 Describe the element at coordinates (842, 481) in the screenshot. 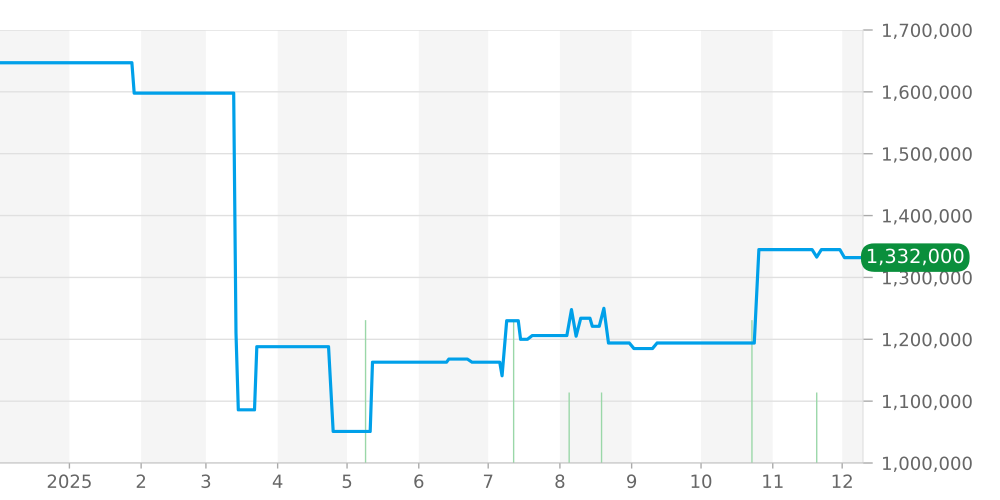

I see `x-tick-label: 12` at that location.